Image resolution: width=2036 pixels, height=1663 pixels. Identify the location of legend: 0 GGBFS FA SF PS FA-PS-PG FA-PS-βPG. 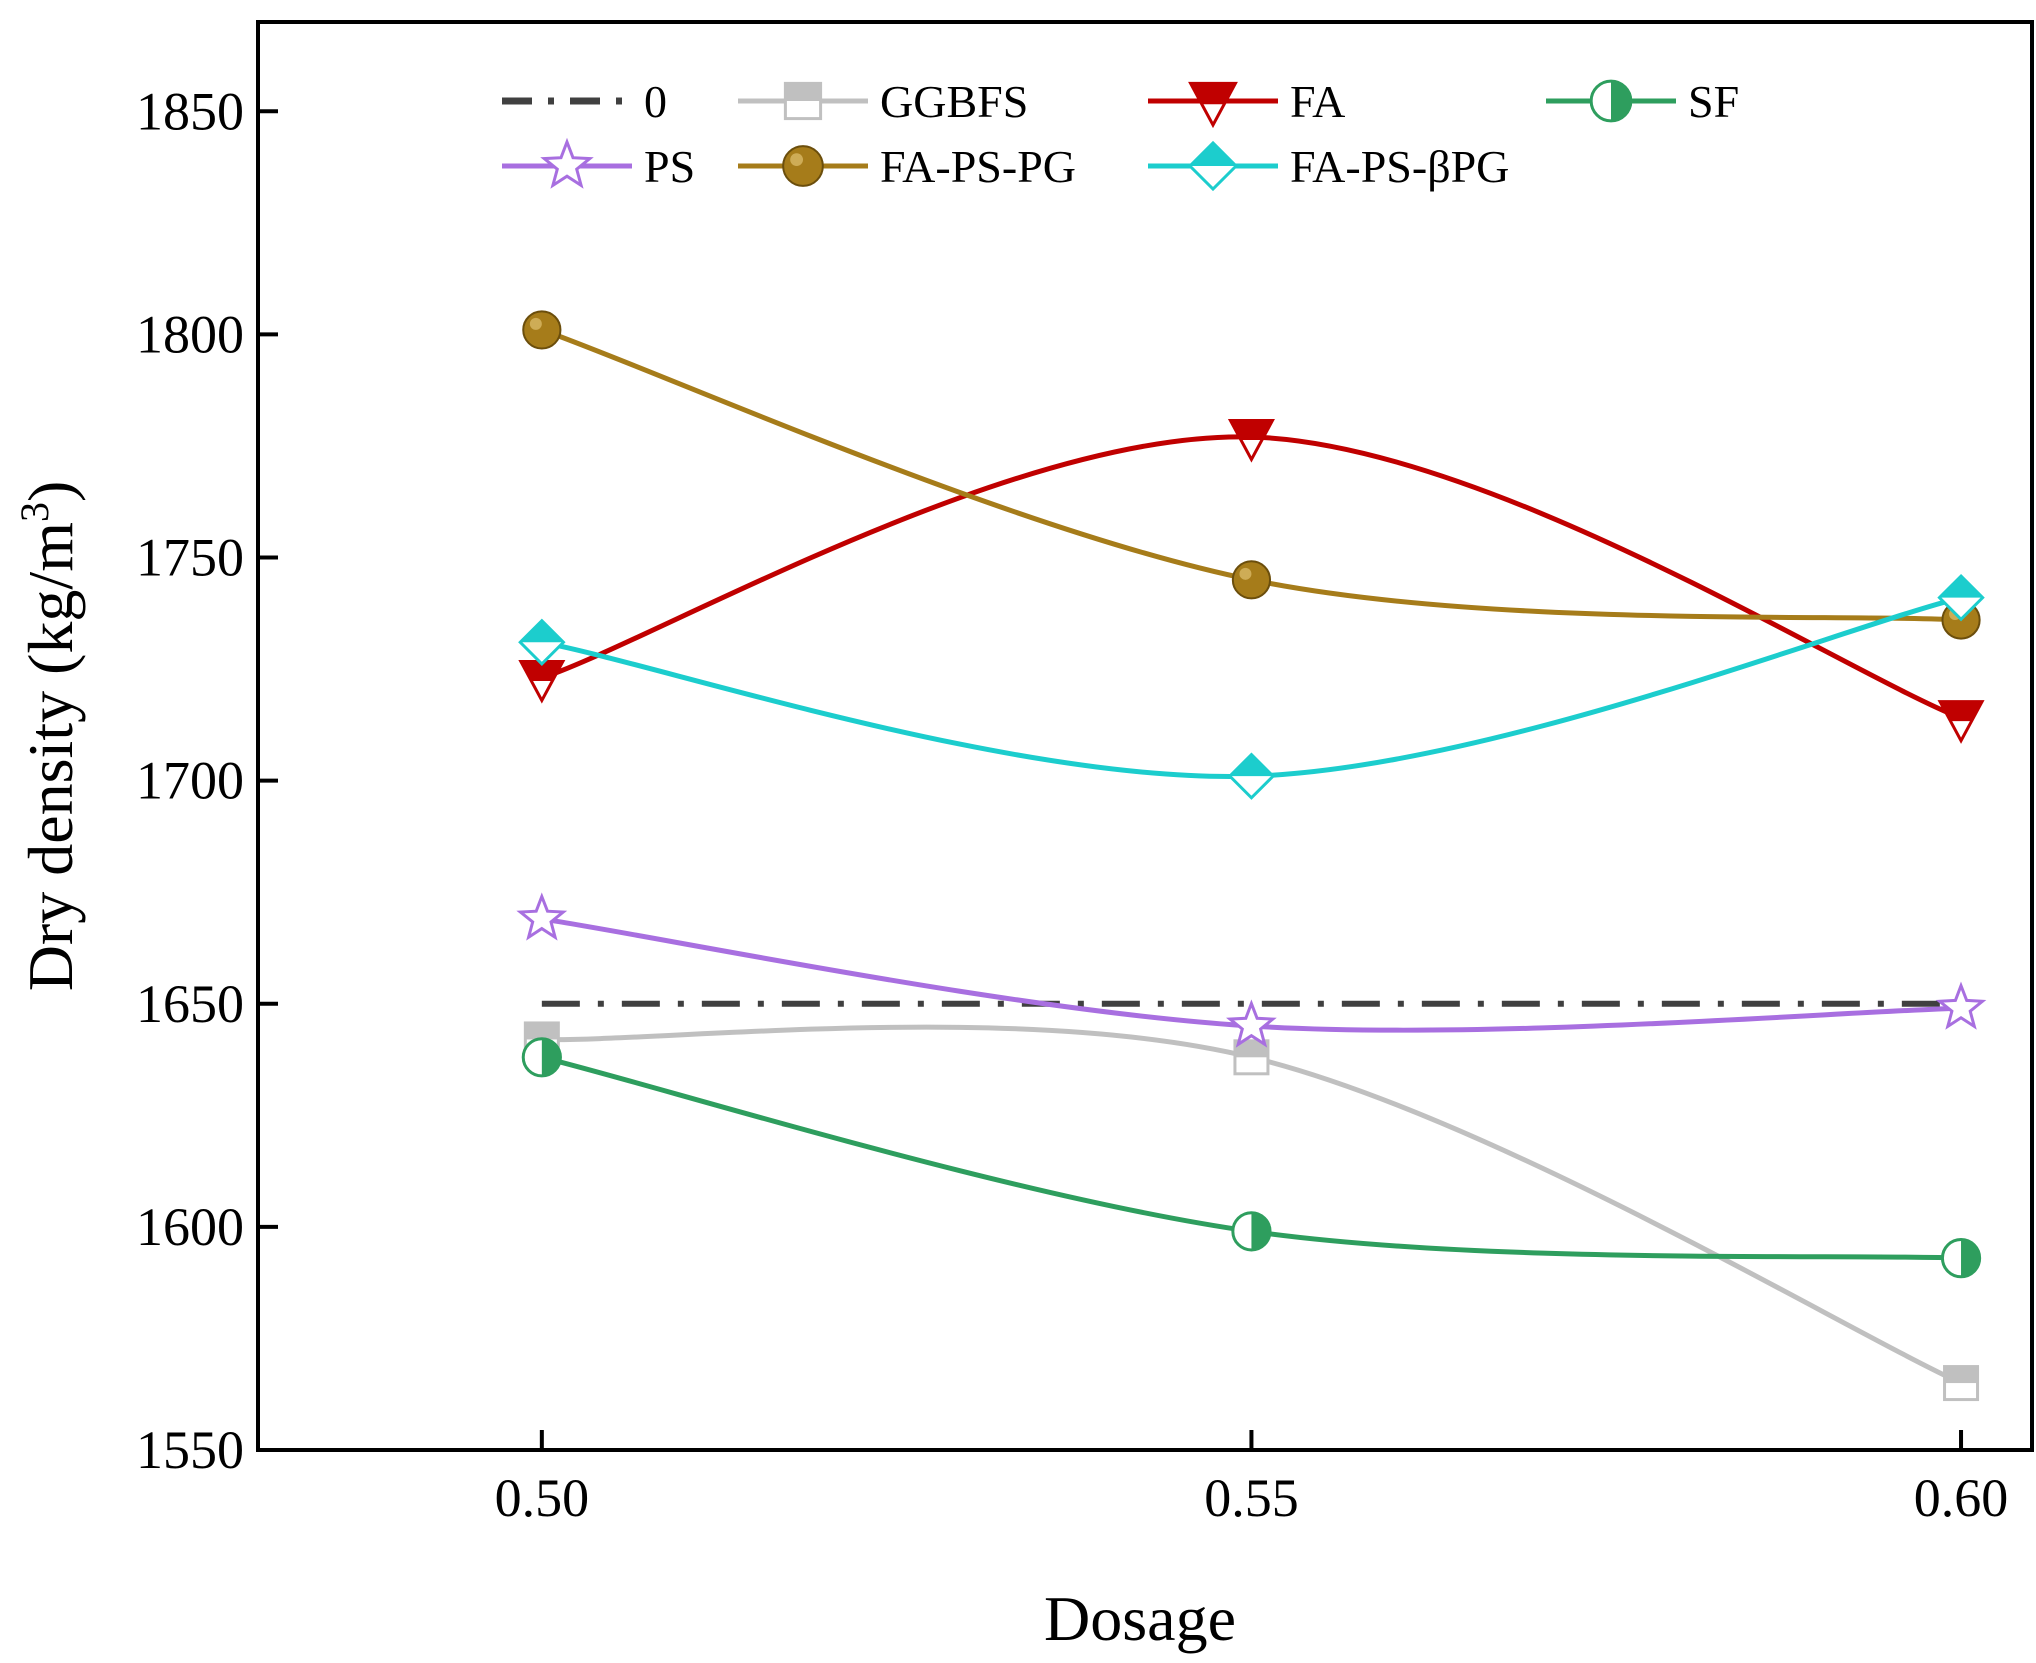
(1120, 134).